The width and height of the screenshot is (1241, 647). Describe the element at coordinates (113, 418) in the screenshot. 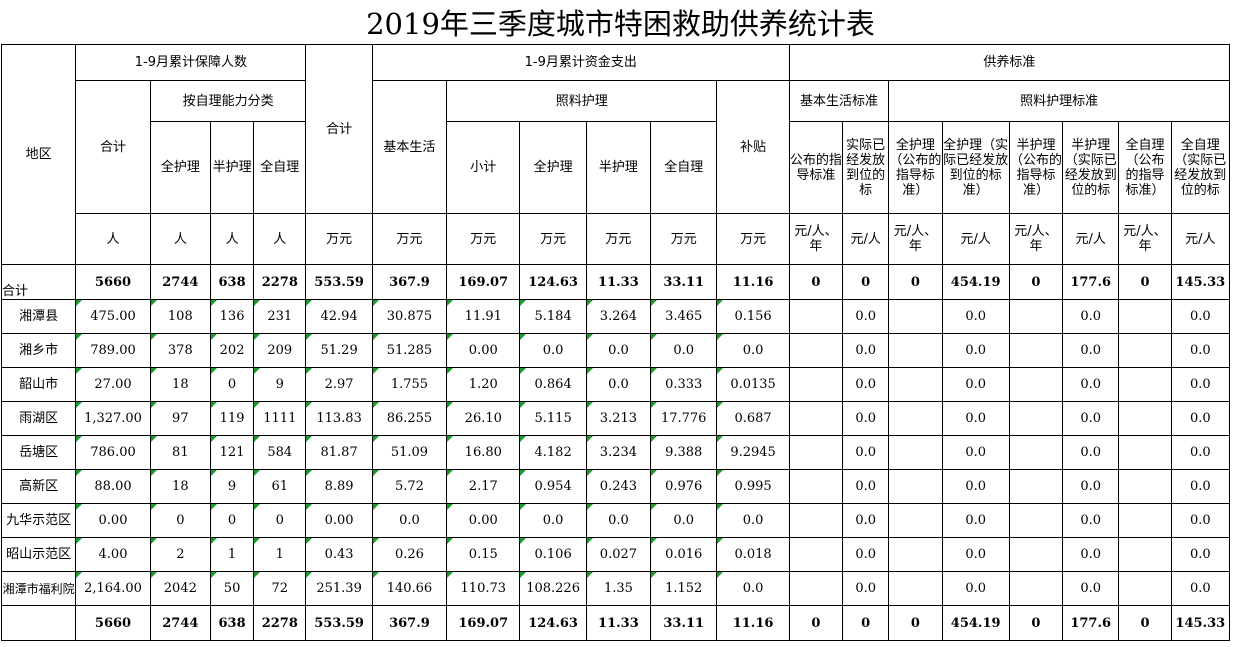

I see `value-cell: 1,327.00` at that location.